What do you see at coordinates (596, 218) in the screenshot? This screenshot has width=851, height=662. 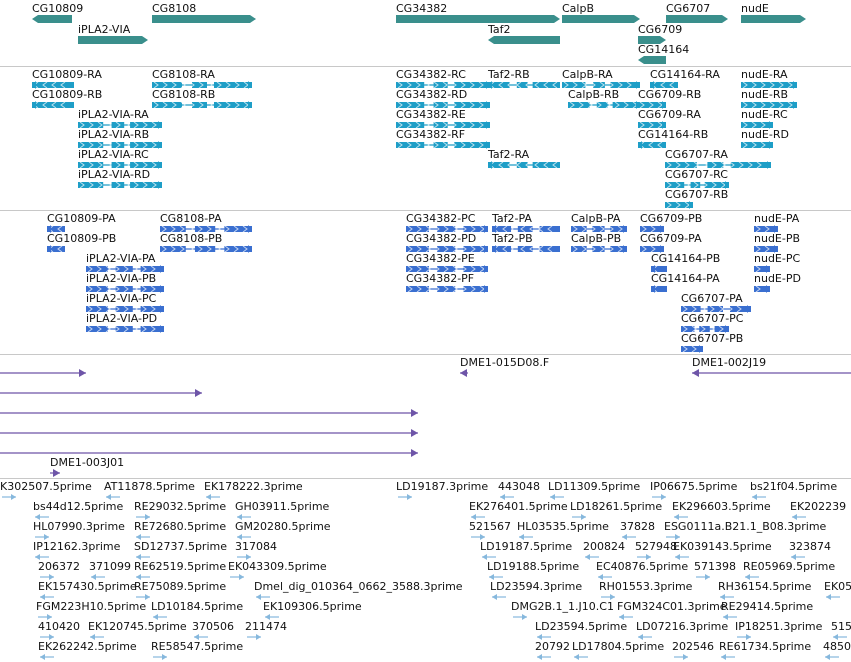 I see `protein-label: CalpB-PA` at bounding box center [596, 218].